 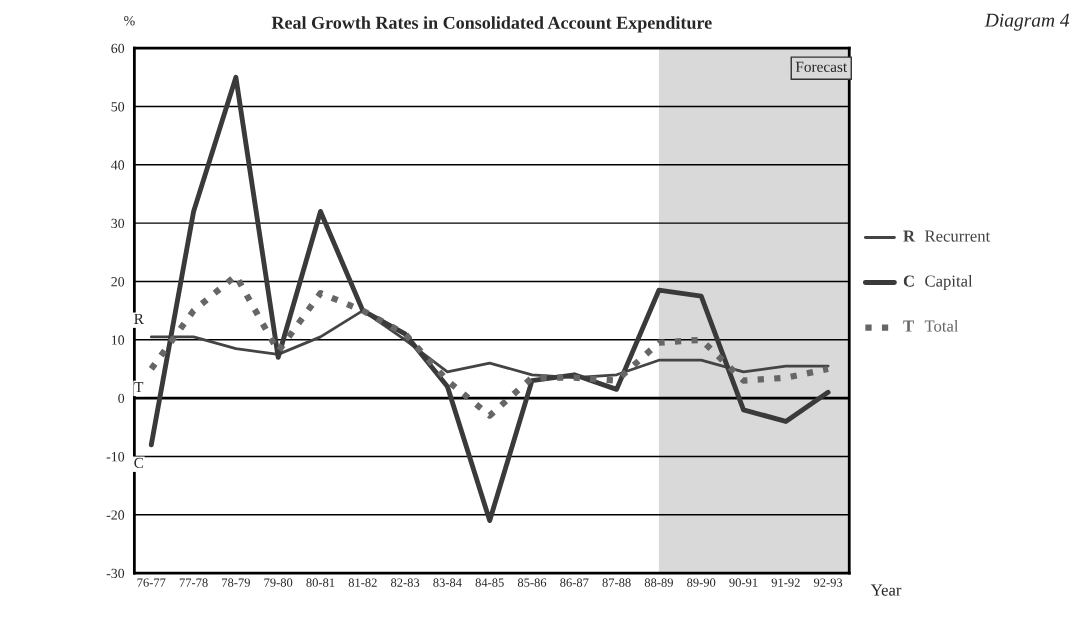 I want to click on y-tick-label: 50, so click(x=118, y=107).